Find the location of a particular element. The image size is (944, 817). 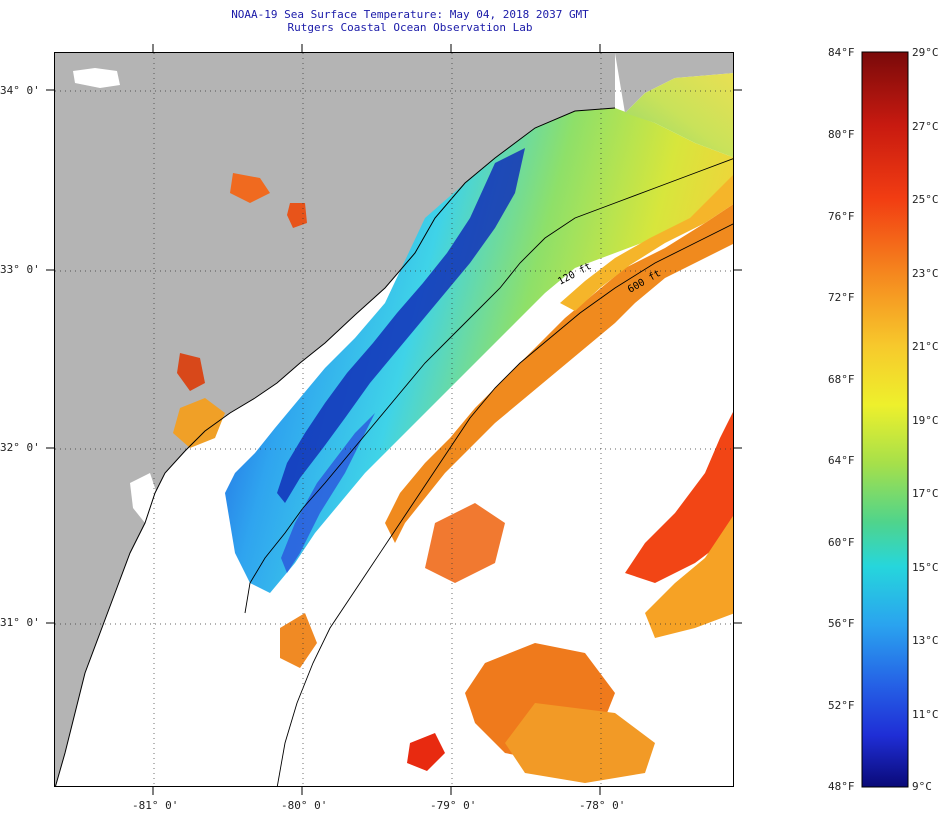

colorbar-c-23: 23°C is located at coordinates (925, 273).